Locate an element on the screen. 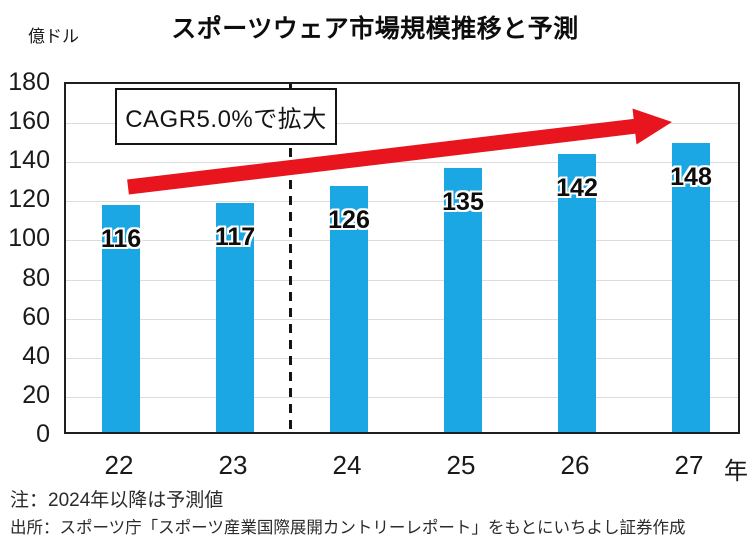  x-axis-unit-label: 年 is located at coordinates (736, 471).